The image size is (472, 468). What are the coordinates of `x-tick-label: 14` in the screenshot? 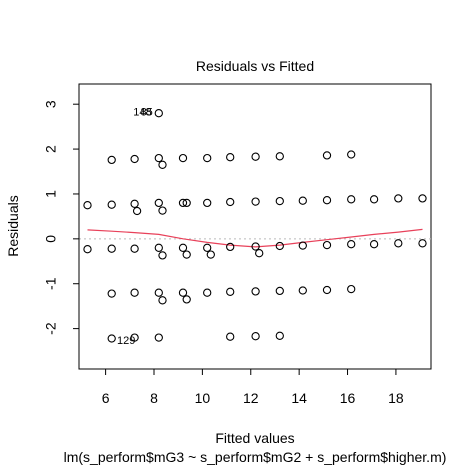 It's located at (299, 398).